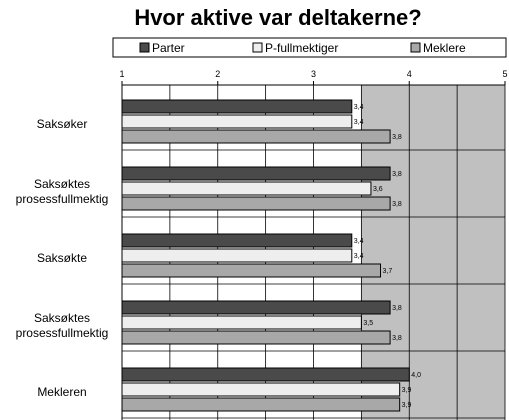  Describe the element at coordinates (217, 74) in the screenshot. I see `x-tick-label: 2` at that location.